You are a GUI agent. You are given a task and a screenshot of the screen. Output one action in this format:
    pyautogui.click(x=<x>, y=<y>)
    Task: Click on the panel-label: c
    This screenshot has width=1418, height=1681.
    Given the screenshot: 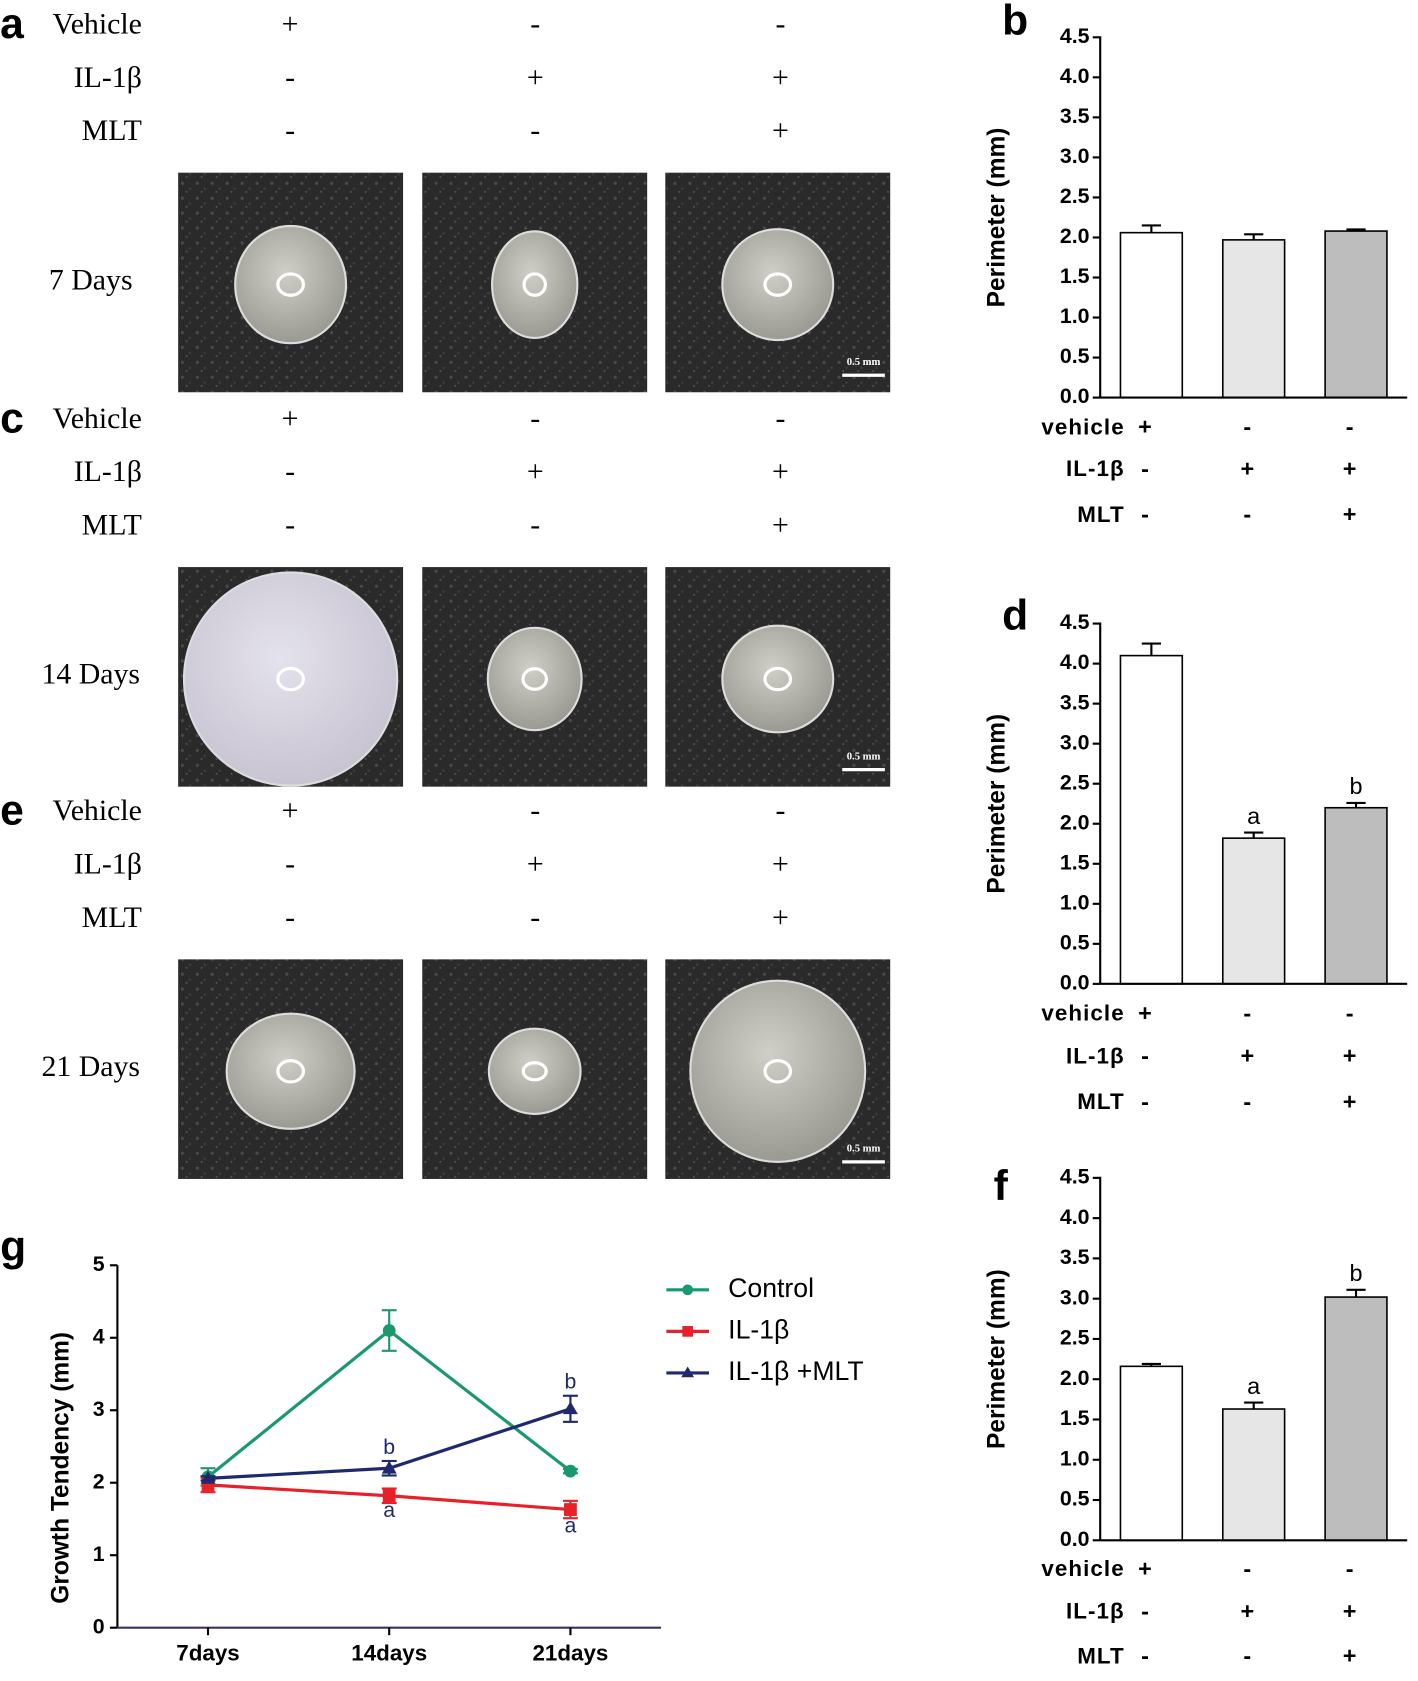 What is the action you would take?
    pyautogui.click(x=12, y=418)
    